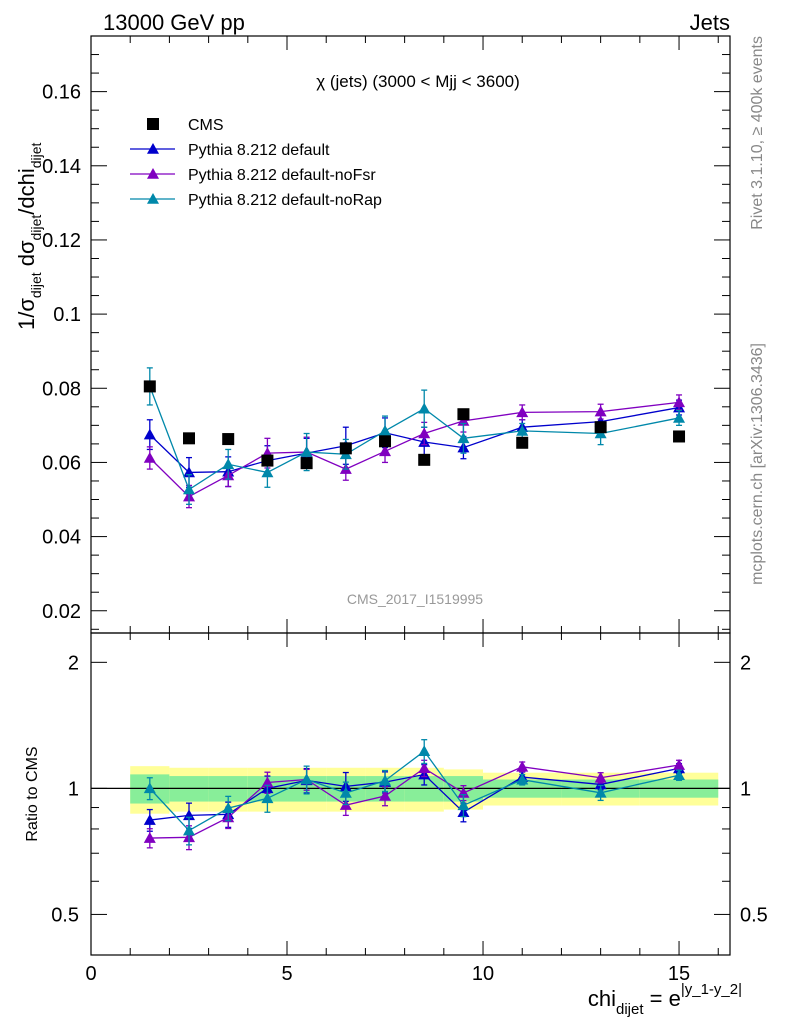  I want to click on y-tick-label: 0.08, so click(61, 389).